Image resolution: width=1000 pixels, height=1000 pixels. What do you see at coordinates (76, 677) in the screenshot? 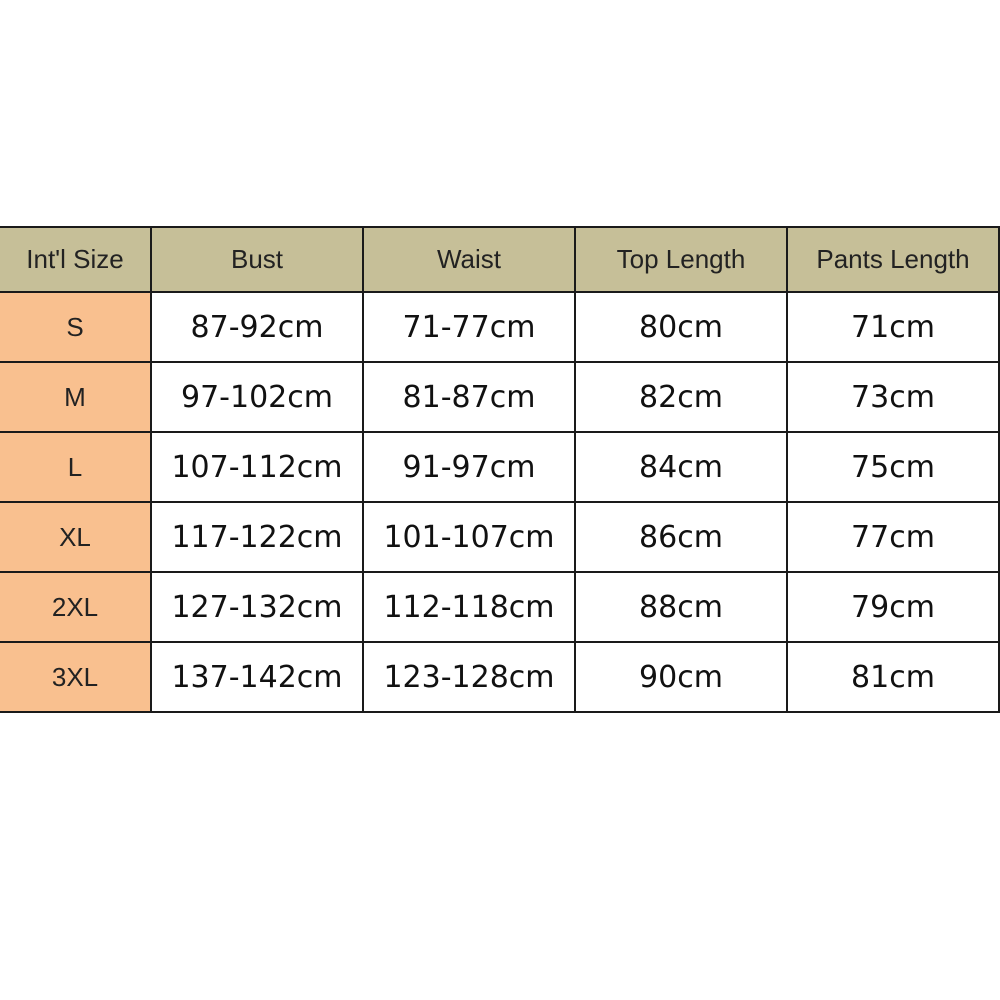
I see `cell-size: 3XL` at bounding box center [76, 677].